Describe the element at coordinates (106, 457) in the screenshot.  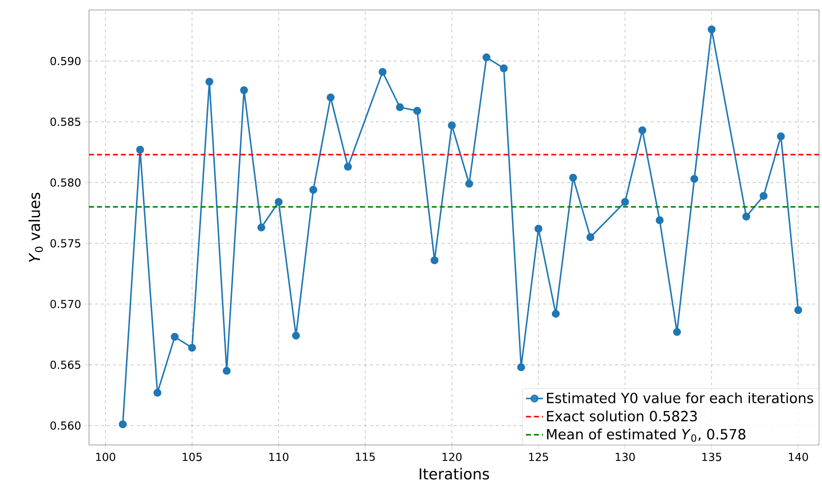
I see `x-tick-label: 100` at that location.